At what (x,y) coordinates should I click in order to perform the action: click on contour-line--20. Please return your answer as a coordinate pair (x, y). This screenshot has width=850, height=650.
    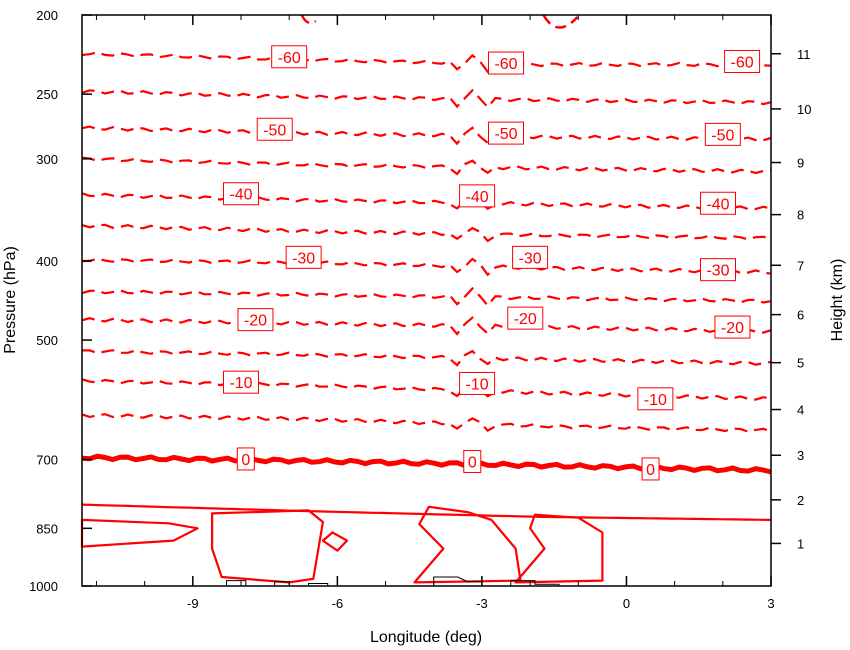
    Looking at the image, I should click on (426, 326).